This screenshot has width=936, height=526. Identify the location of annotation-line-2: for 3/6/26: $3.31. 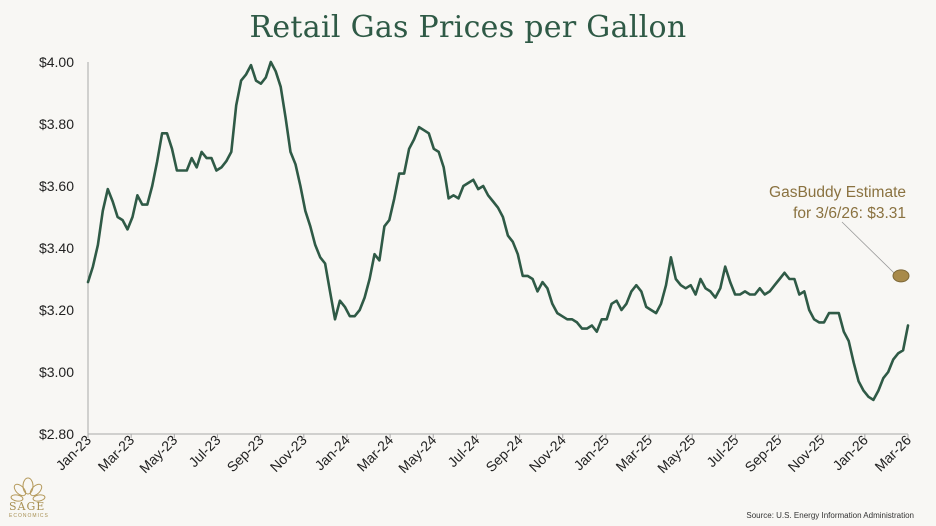
(849, 213).